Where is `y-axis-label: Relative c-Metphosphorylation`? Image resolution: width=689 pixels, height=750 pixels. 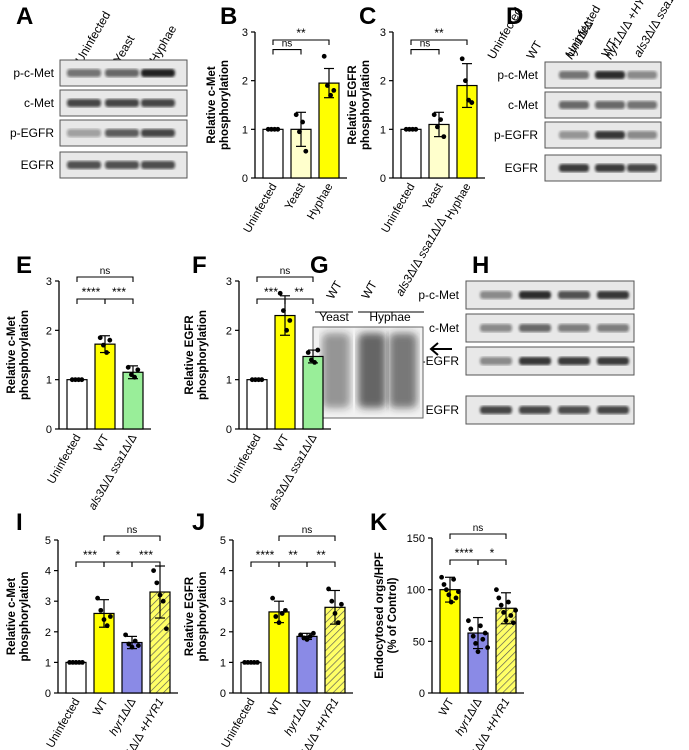 y-axis-label: Relative c-Metphosphorylation is located at coordinates (18, 355).